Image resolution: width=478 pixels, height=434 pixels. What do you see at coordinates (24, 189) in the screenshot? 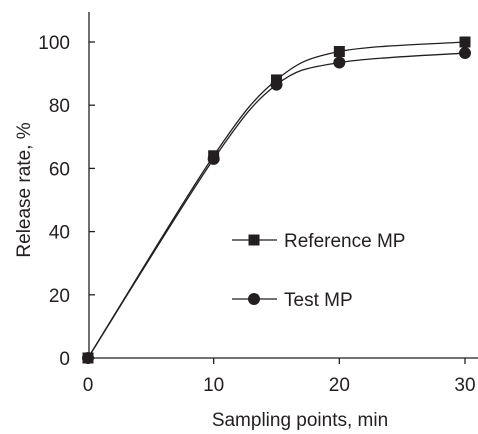
I see `y-axis-title: Release rate, %` at bounding box center [24, 189].